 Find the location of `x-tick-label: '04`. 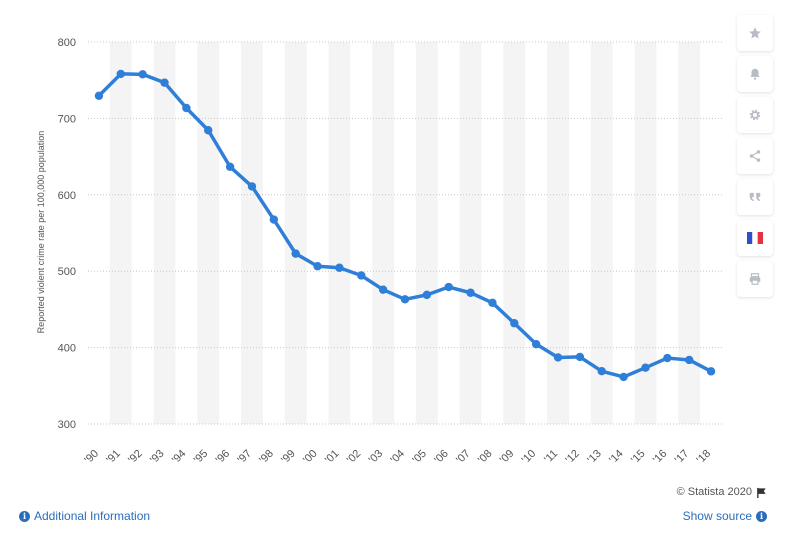

x-tick-label: '04 is located at coordinates (397, 457).